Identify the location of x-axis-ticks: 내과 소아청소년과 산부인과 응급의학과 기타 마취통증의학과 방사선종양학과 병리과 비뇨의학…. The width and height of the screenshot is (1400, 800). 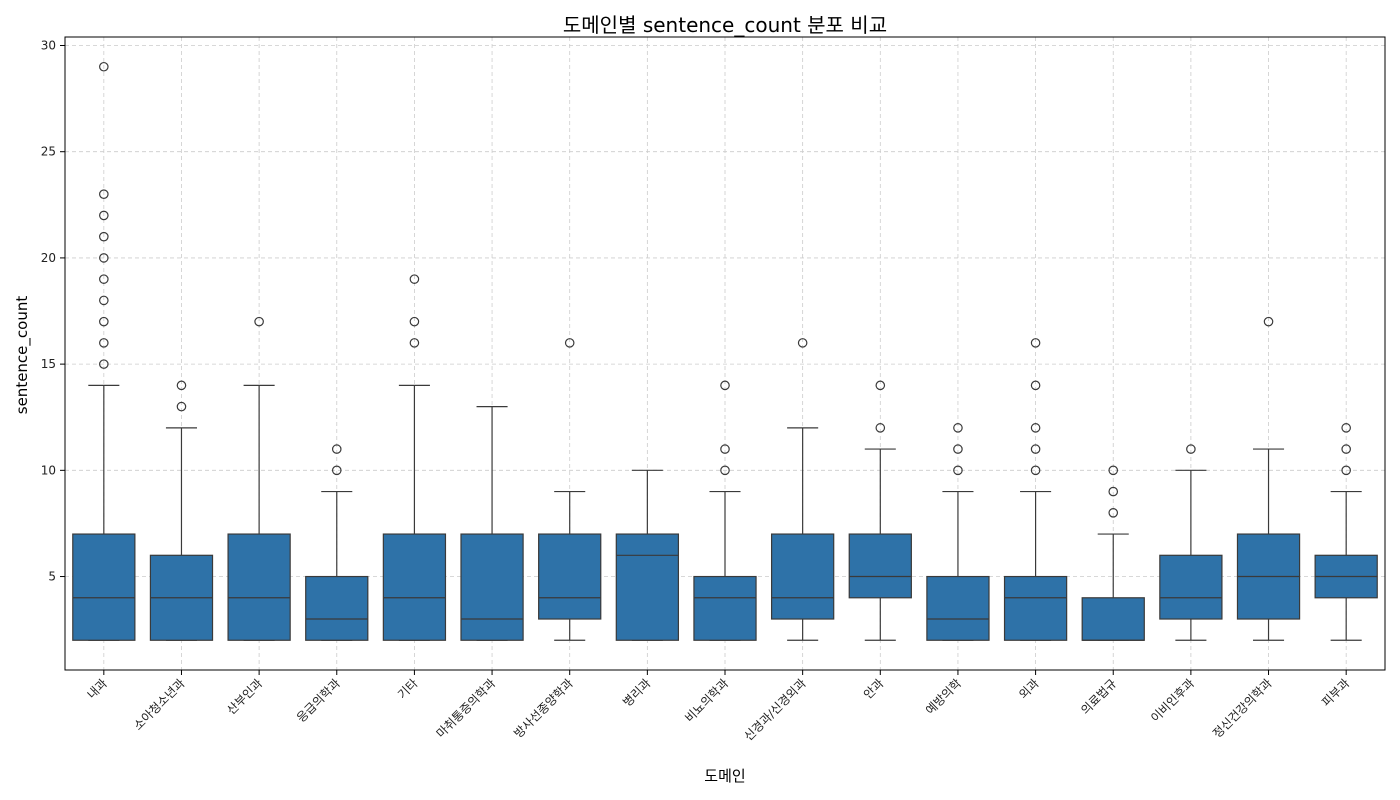
(718, 707).